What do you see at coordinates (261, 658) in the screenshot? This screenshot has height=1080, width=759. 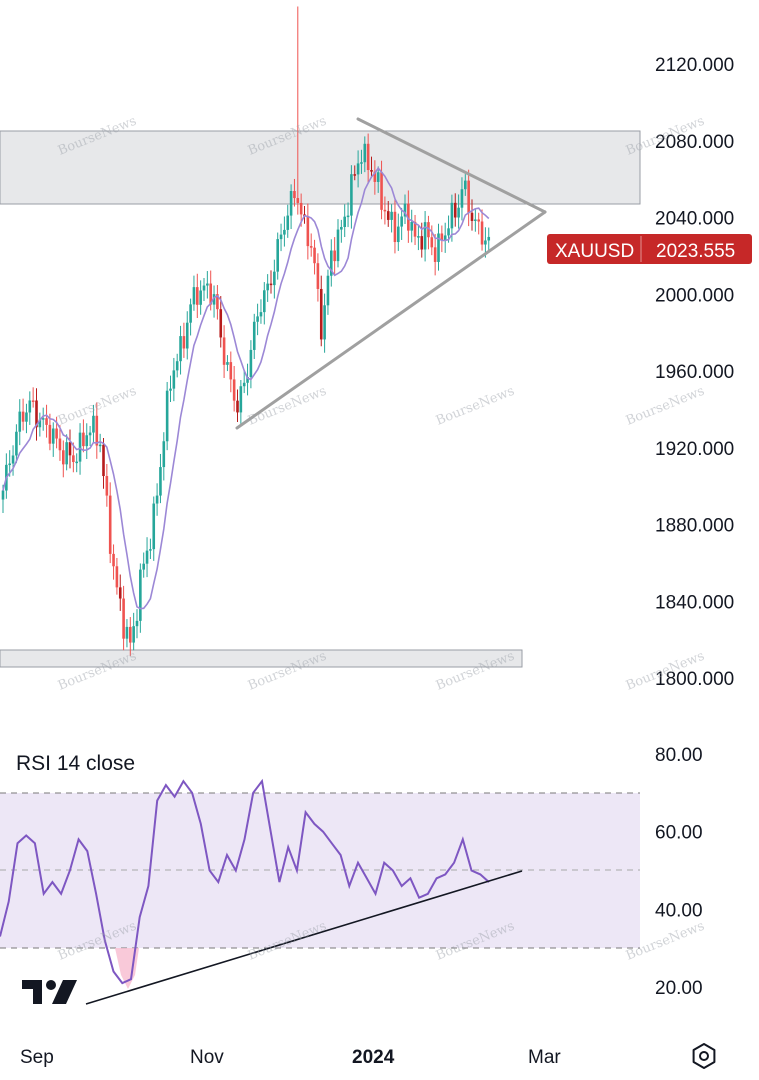 I see `support-zone` at bounding box center [261, 658].